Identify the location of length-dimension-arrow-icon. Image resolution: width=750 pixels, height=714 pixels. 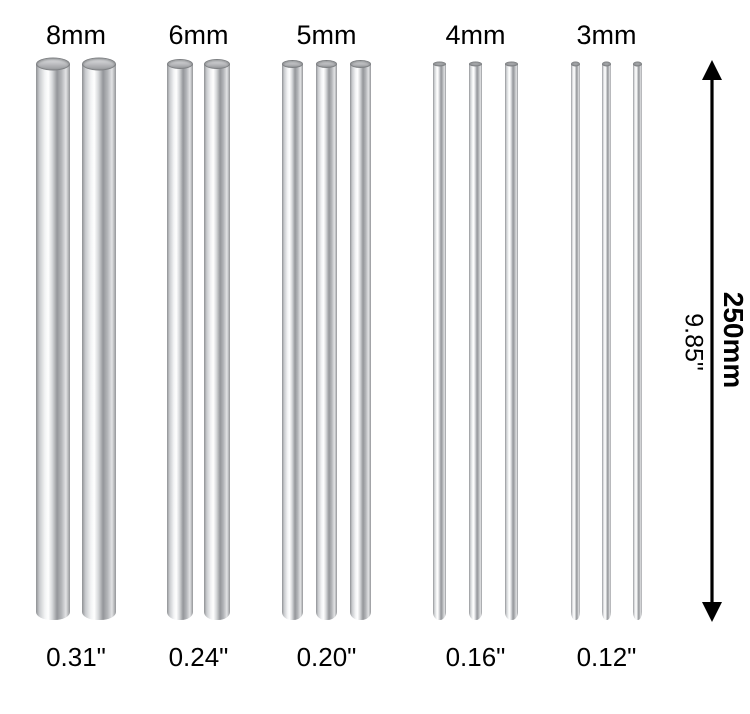
(712, 341).